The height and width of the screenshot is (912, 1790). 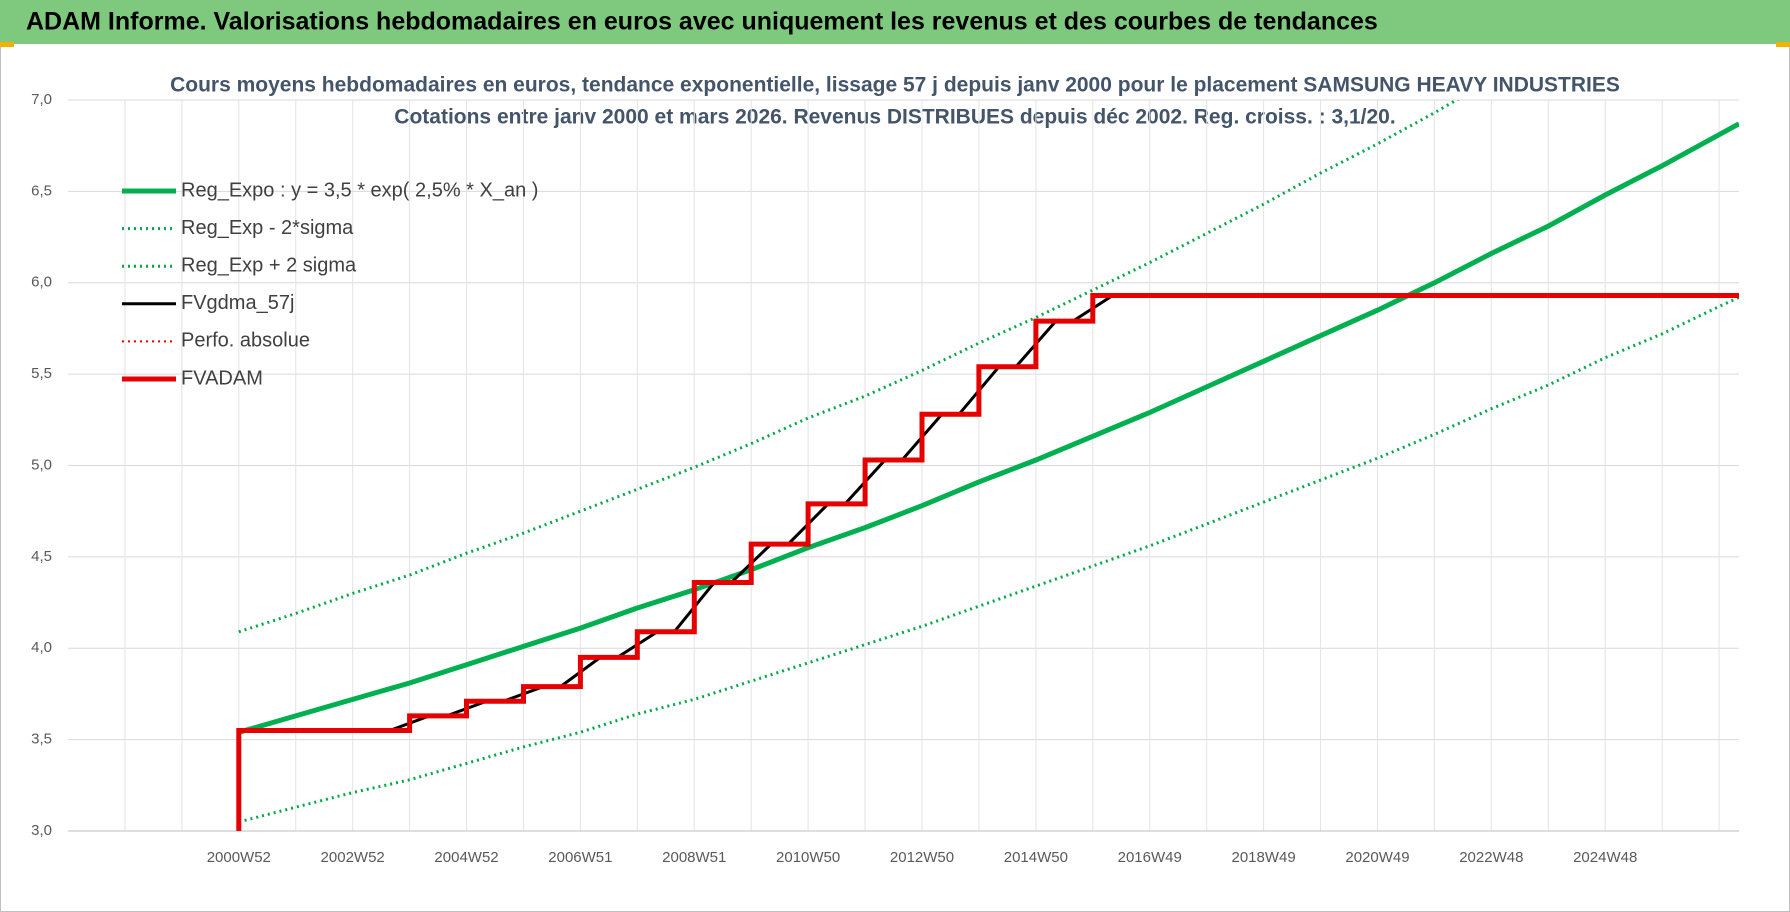 I want to click on x-tick-label: 2000W52, so click(x=239, y=857).